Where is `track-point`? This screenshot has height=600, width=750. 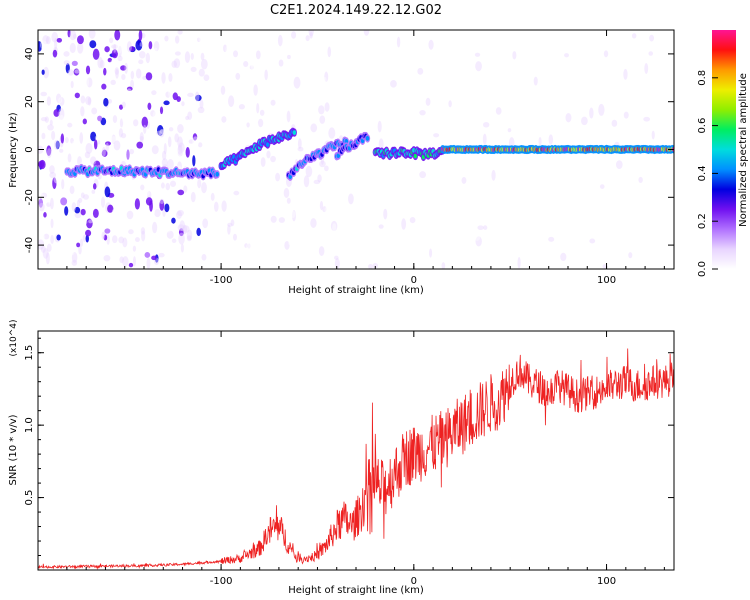
track-point is located at coordinates (294, 132).